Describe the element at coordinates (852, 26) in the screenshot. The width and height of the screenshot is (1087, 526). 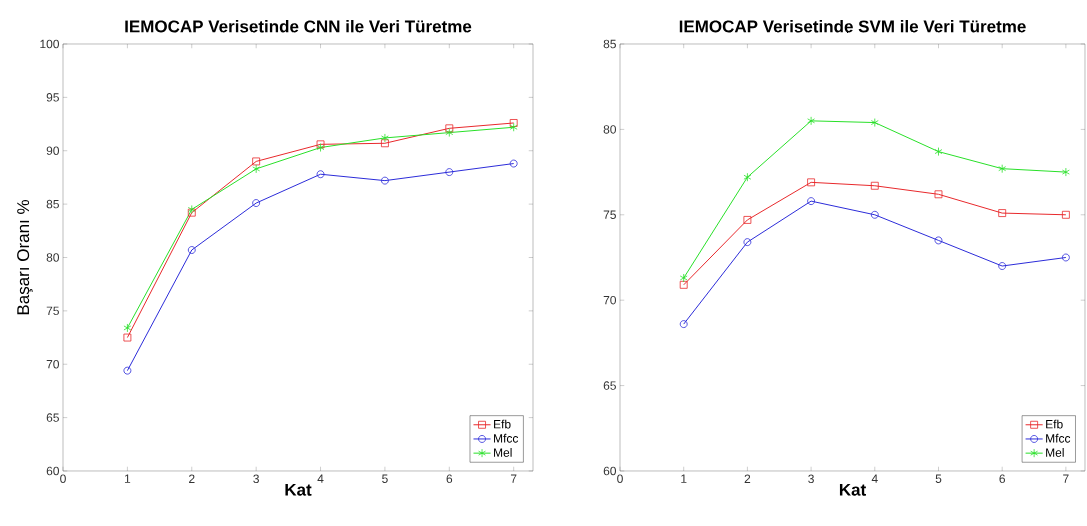
I see `chart-title: IEMOCAP Verisetinde SVM ile Veri Türetme` at that location.